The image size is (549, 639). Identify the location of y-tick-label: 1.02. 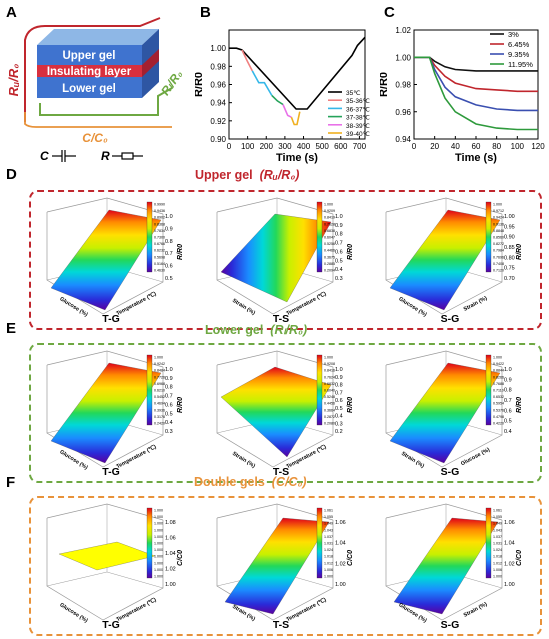
(403, 30).